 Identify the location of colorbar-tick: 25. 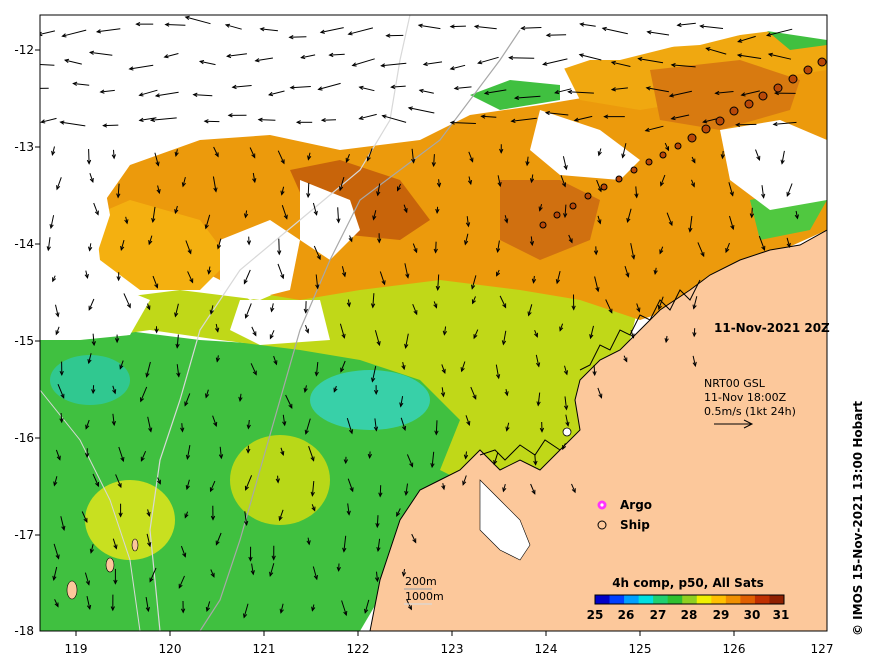
(595, 615).